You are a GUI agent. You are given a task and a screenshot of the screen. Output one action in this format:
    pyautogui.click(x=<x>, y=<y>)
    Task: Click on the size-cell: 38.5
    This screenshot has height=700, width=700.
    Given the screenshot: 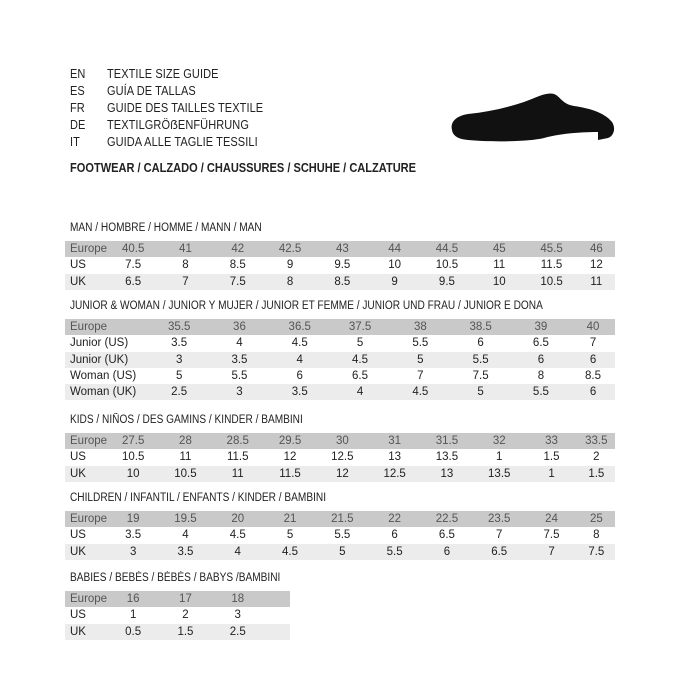 What is the action you would take?
    pyautogui.click(x=480, y=327)
    